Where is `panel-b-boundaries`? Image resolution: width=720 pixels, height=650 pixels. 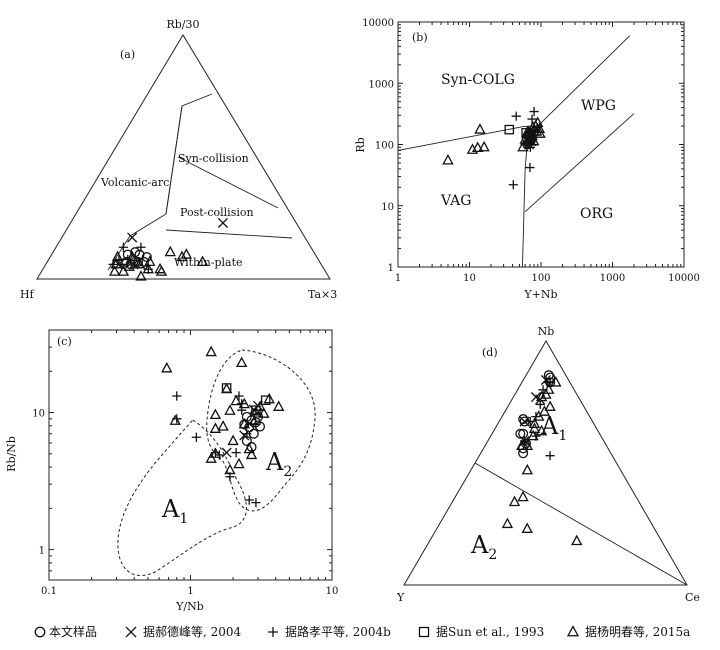
panel-b-boundaries is located at coordinates (516, 151).